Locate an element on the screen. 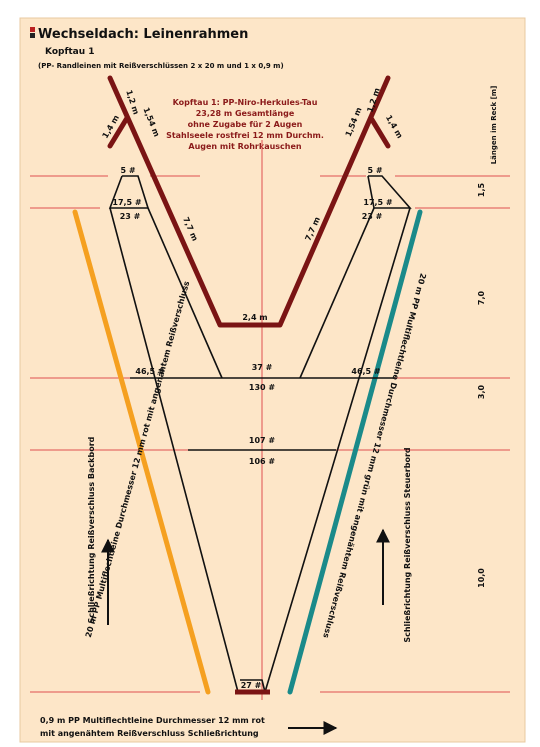 This screenshot has height=747, width=540. length-title: Längen im Reck [m] is located at coordinates (494, 125).